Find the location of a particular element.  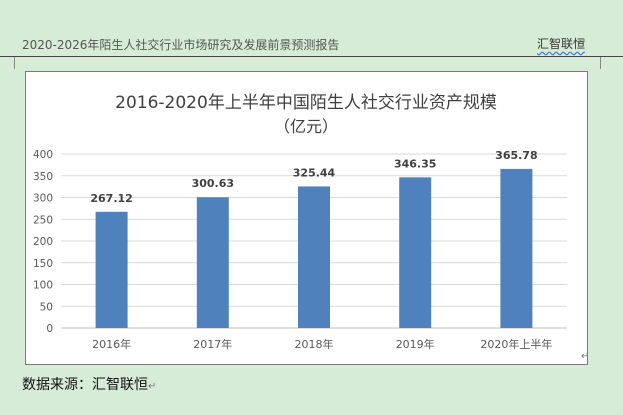

chart-title: 2016-2020年上半年中国陌生人社交行业资产规模 is located at coordinates (306, 103).